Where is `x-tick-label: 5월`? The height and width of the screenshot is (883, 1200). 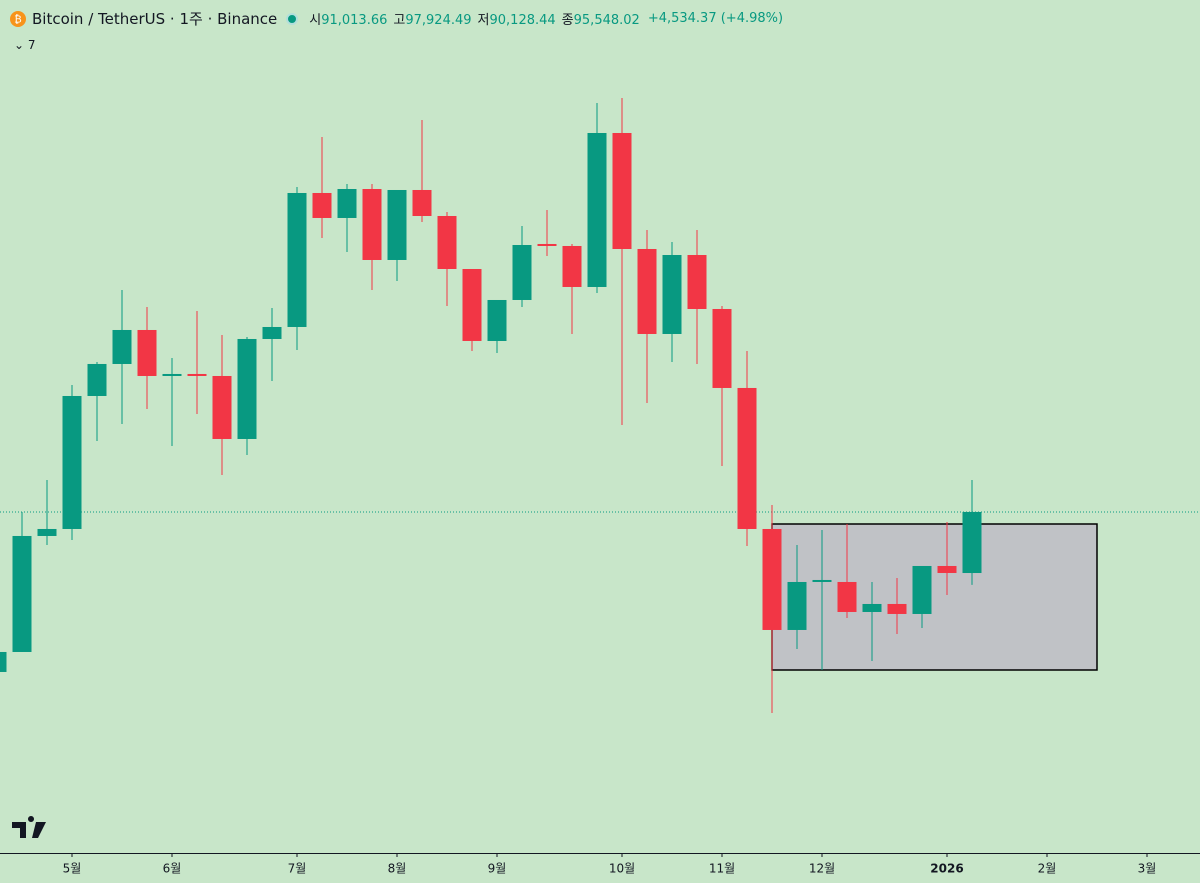
x-tick-label: 5월 is located at coordinates (72, 869).